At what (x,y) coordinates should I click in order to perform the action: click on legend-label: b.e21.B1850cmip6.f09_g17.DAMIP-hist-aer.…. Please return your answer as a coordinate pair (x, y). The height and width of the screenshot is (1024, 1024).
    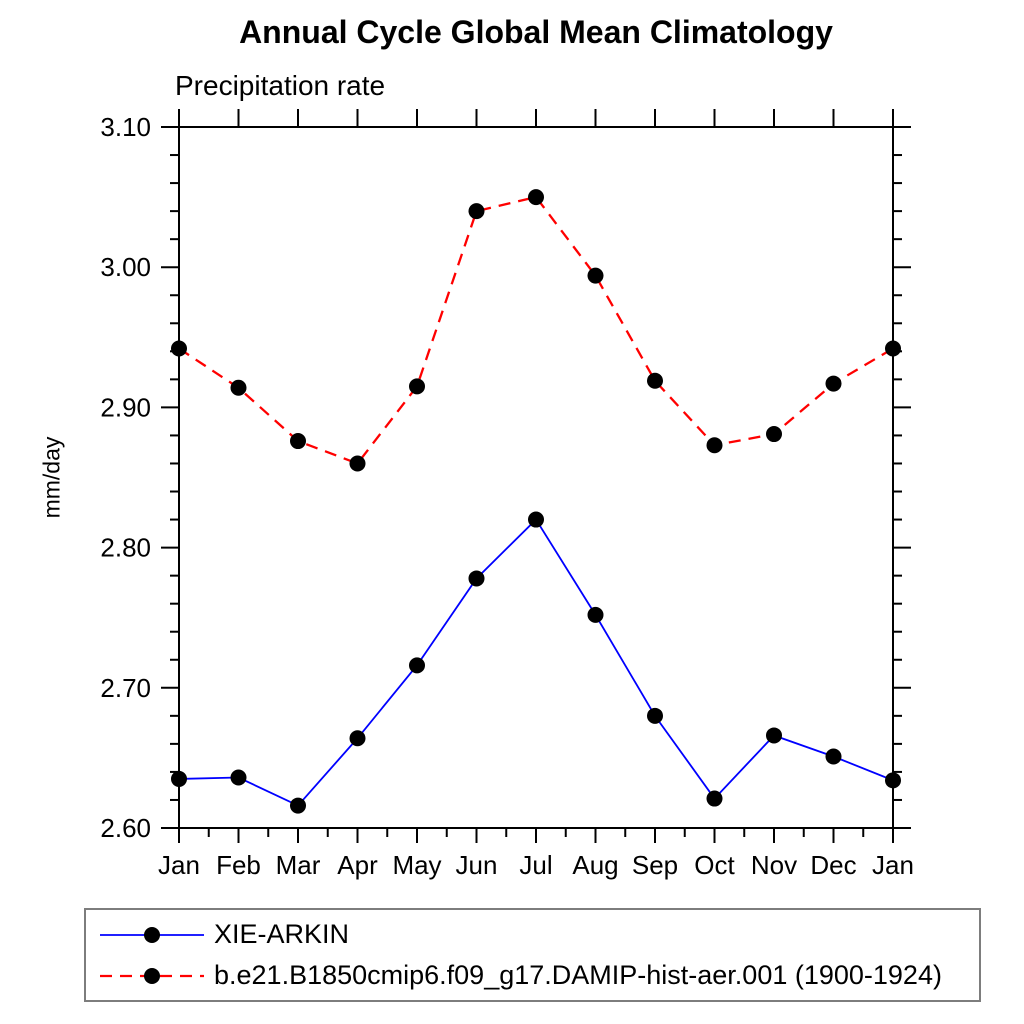
    Looking at the image, I should click on (578, 975).